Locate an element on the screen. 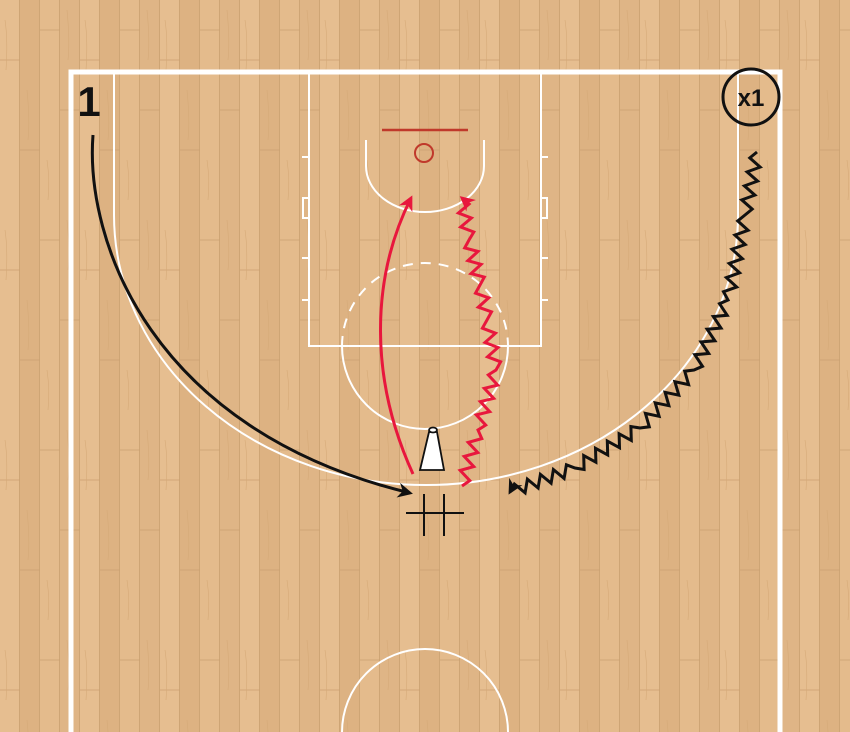 The image size is (850, 732). rim is located at coordinates (424, 153).